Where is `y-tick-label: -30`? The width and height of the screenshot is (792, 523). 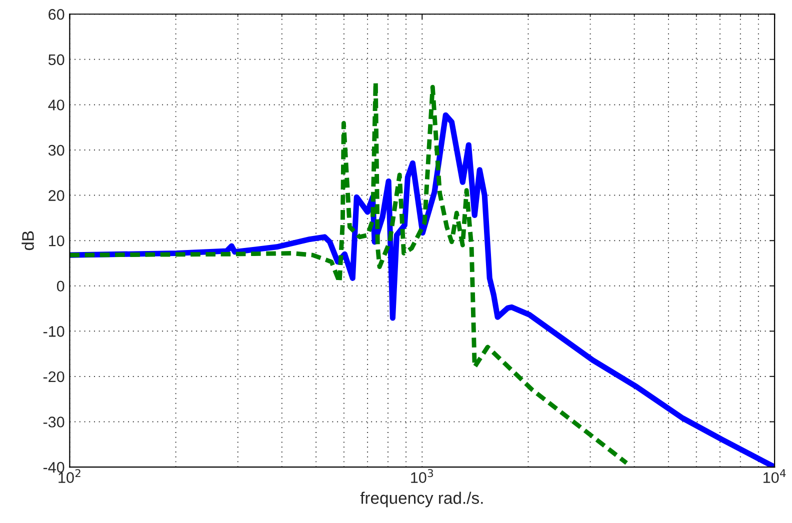
y-tick-label: -30 is located at coordinates (53, 422).